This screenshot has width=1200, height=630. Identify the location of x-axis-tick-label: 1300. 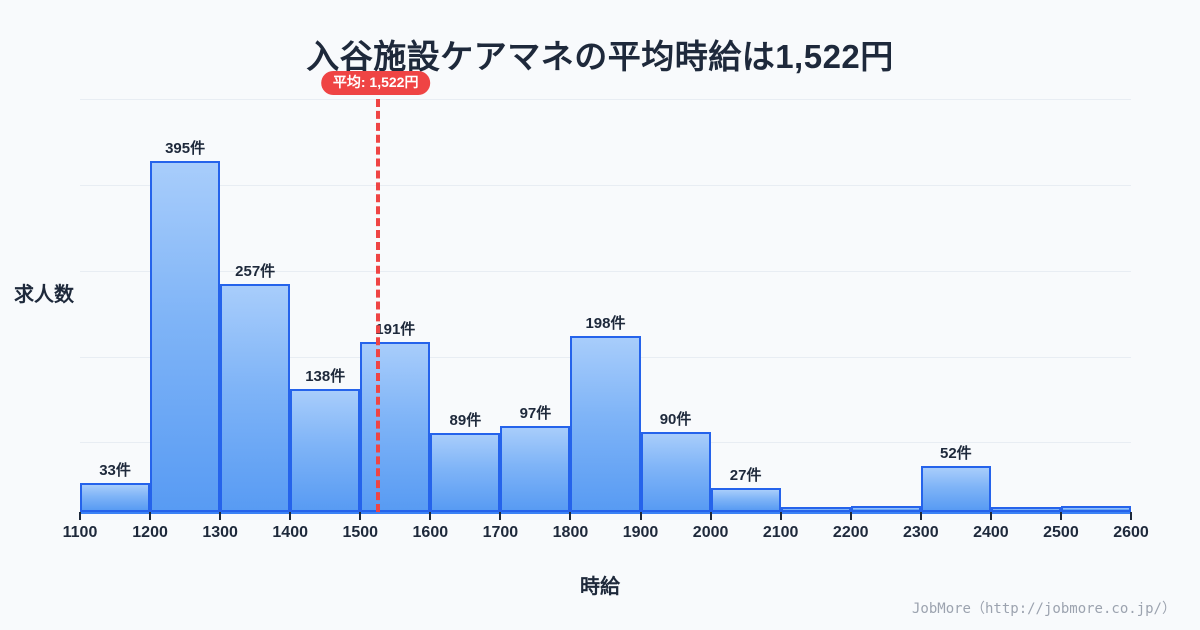
(220, 532).